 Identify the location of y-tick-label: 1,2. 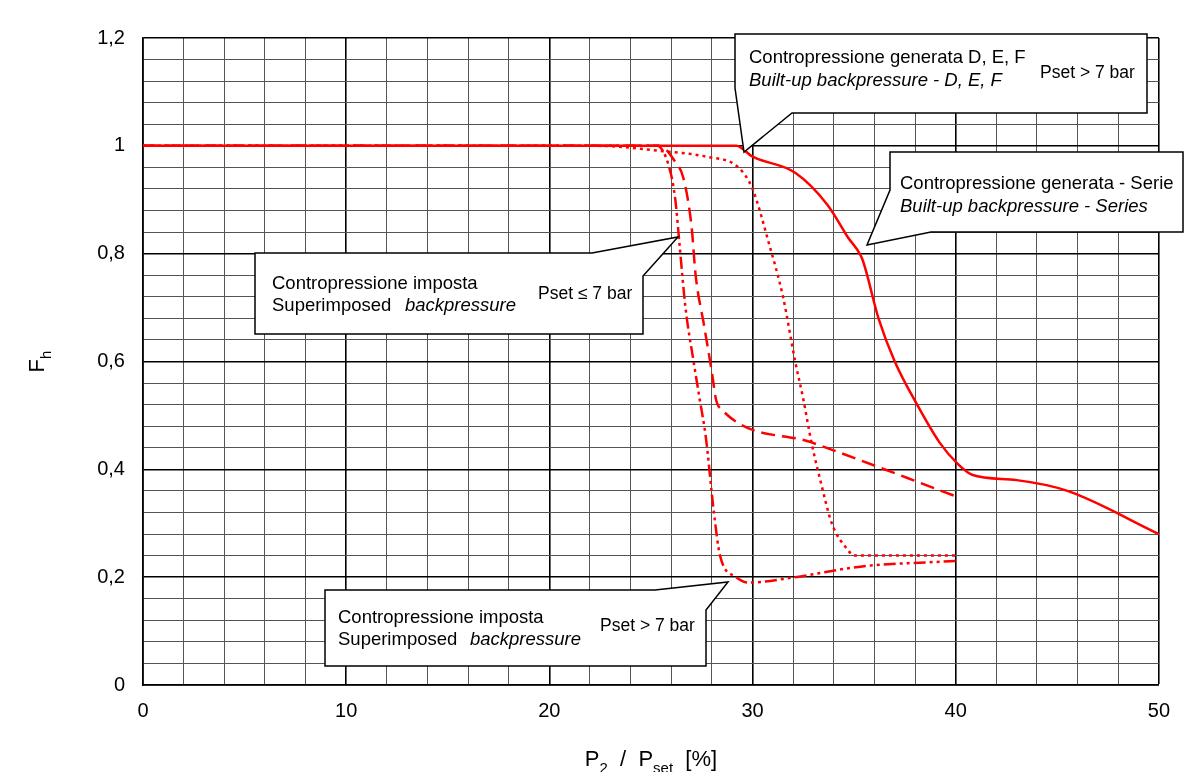
(111, 36).